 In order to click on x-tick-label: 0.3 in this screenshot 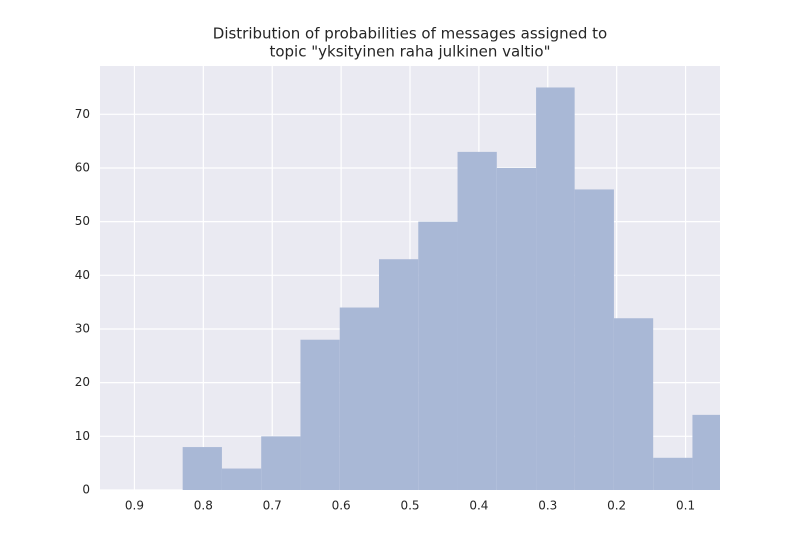, I will do `click(547, 506)`.